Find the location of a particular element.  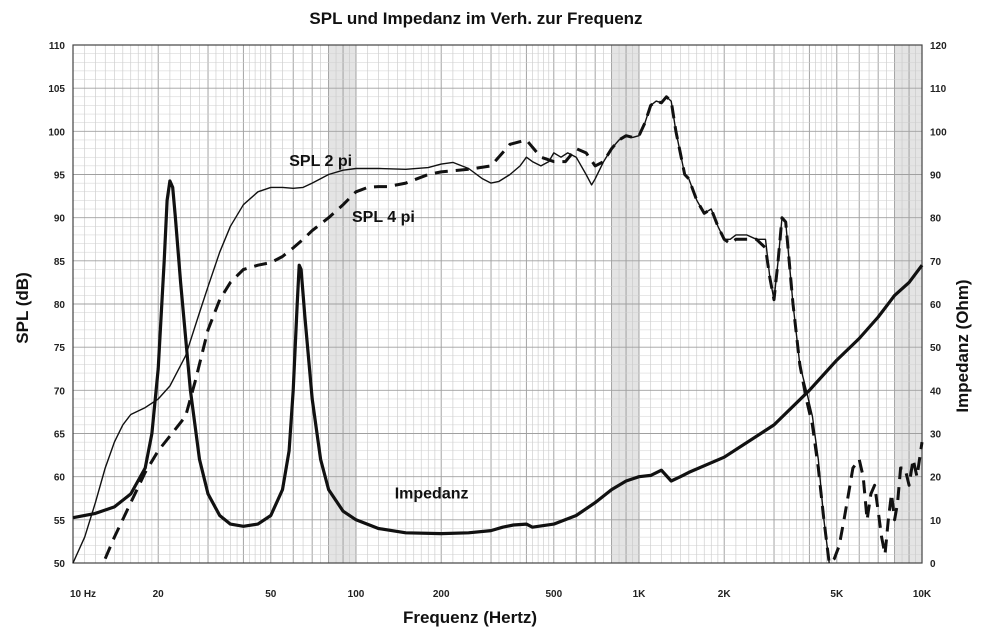

y2-tick-label-40: 40 is located at coordinates (936, 391).